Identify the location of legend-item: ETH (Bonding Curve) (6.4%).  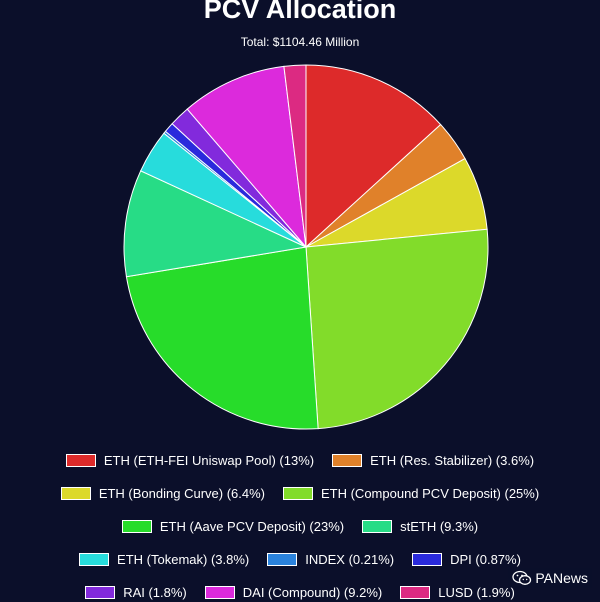
(162, 493).